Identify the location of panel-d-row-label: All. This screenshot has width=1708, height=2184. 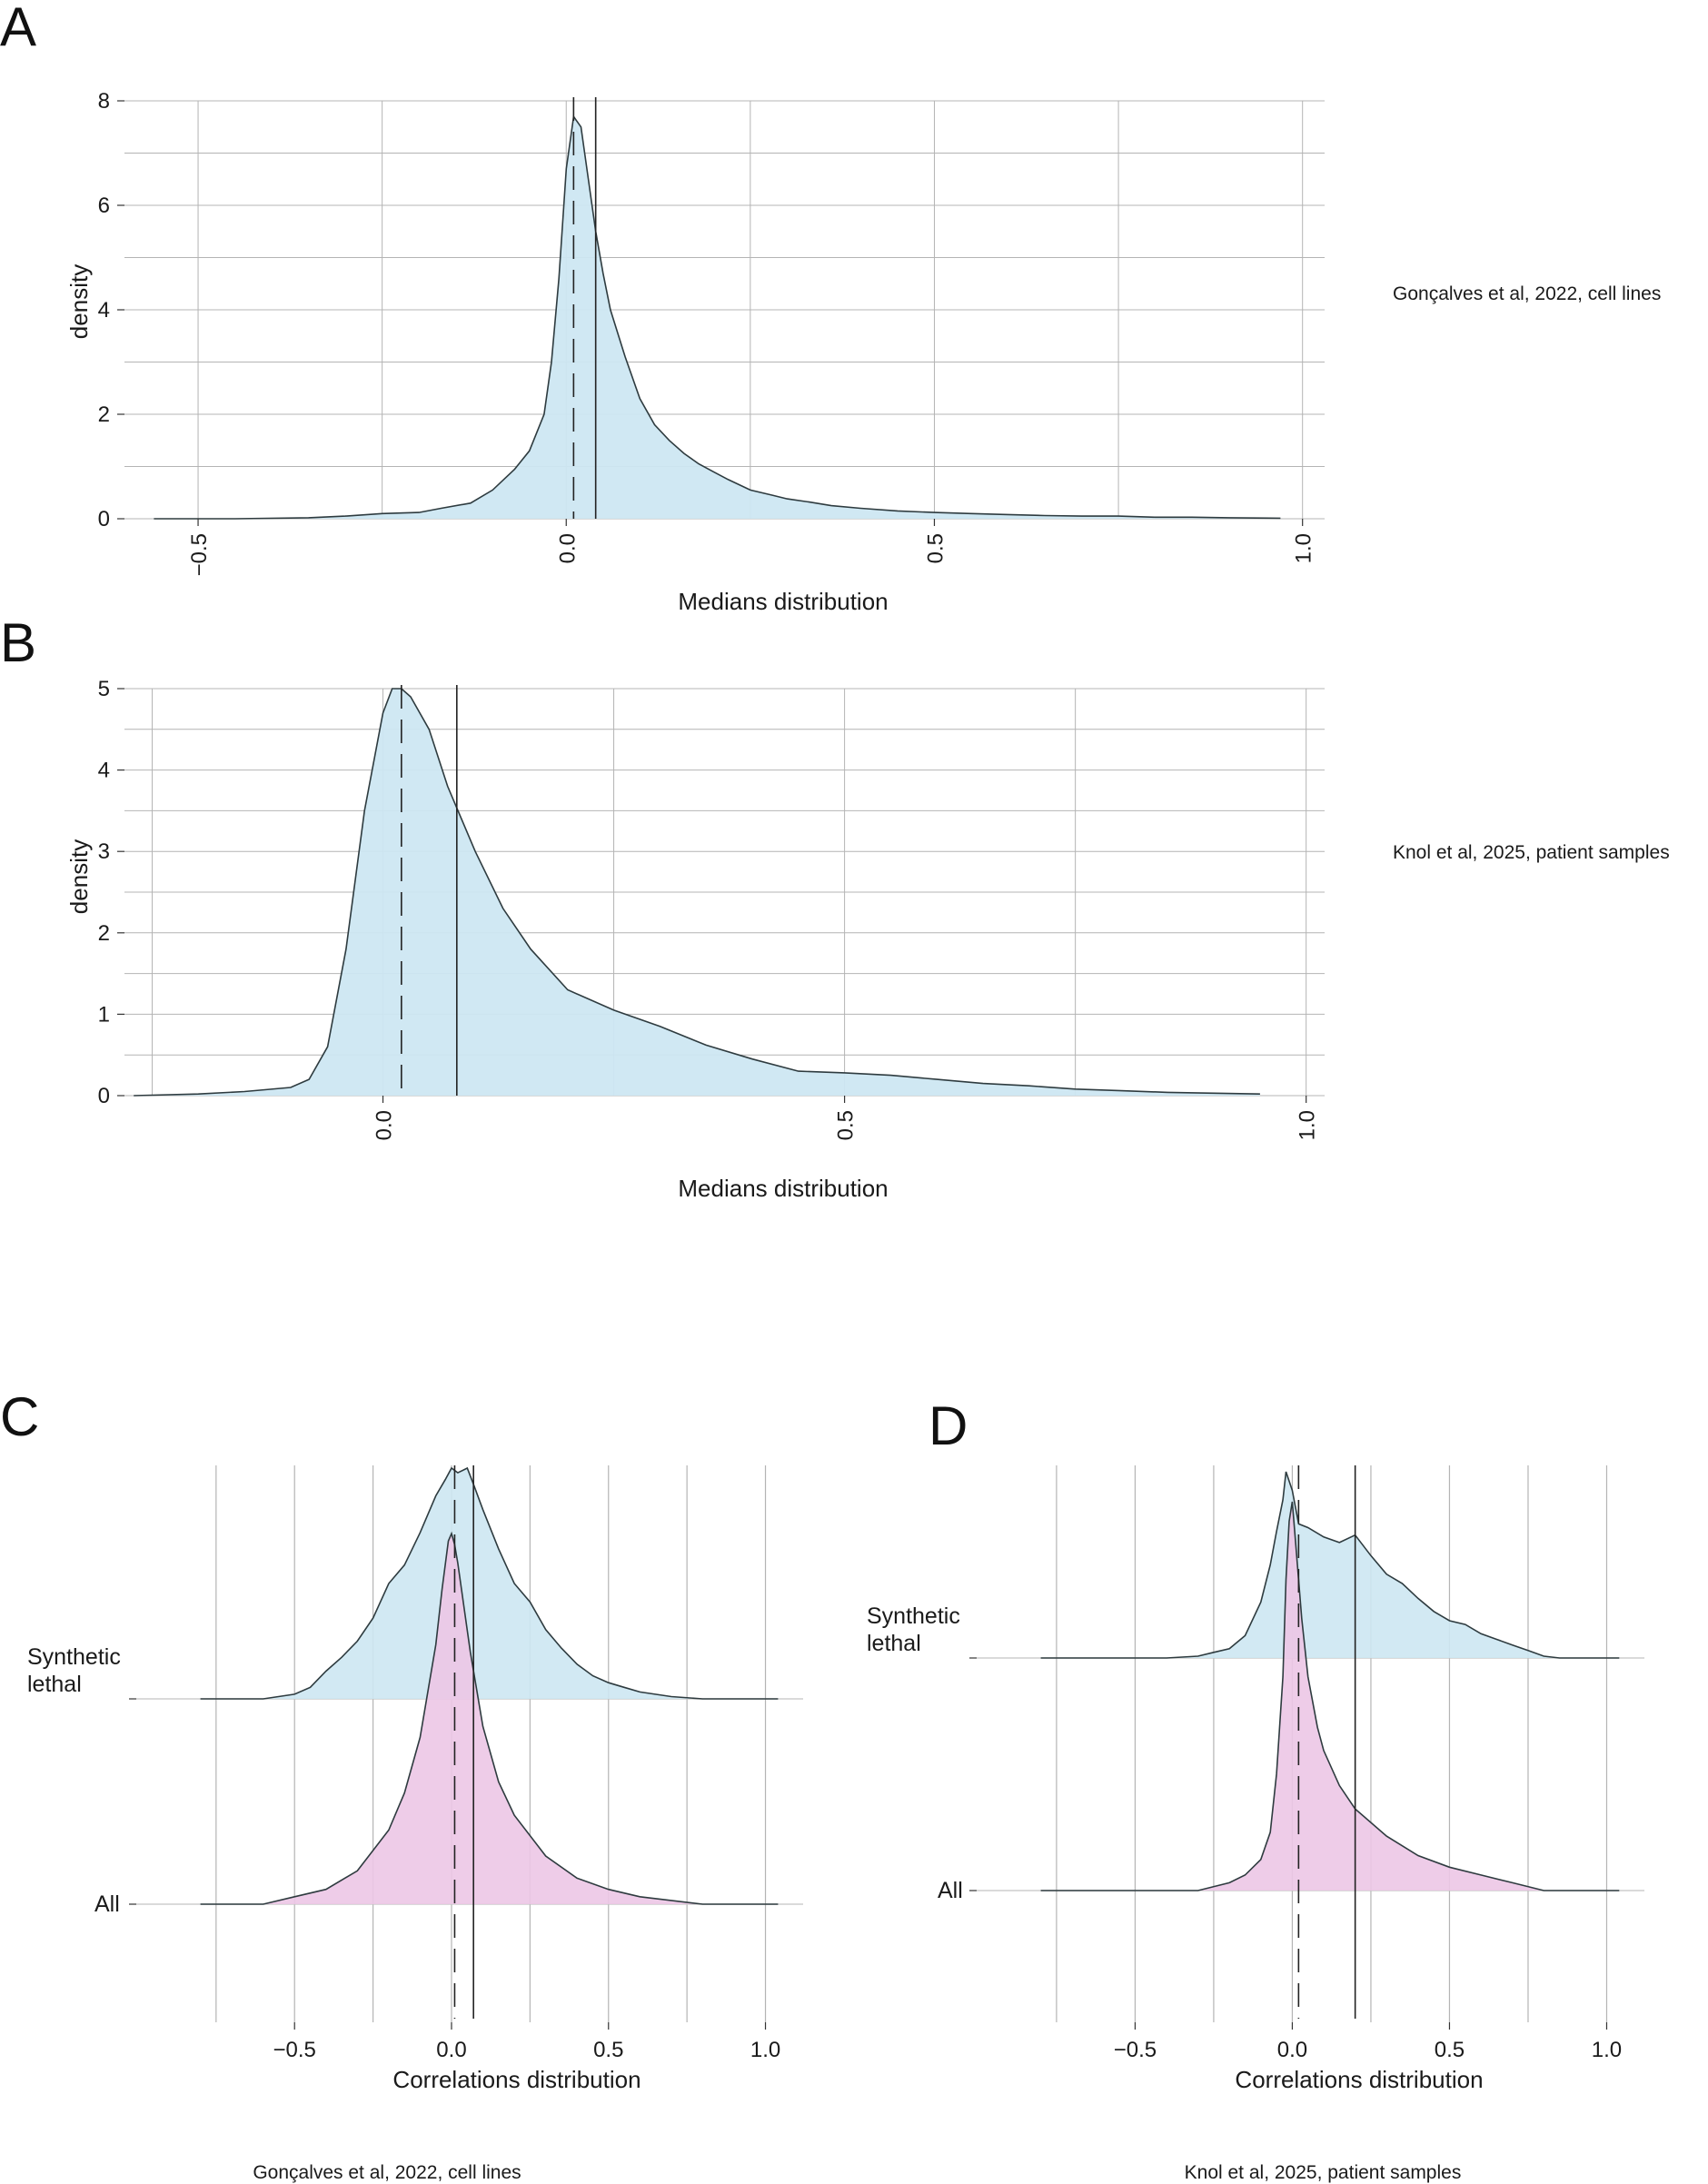
(950, 1890).